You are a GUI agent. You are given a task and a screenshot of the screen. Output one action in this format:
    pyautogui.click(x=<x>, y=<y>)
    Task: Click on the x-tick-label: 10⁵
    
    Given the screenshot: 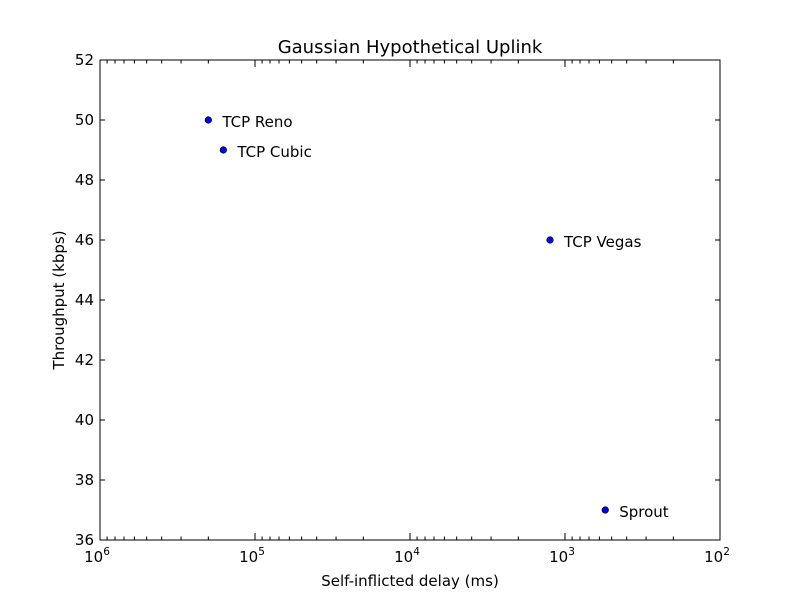 What is the action you would take?
    pyautogui.click(x=252, y=556)
    